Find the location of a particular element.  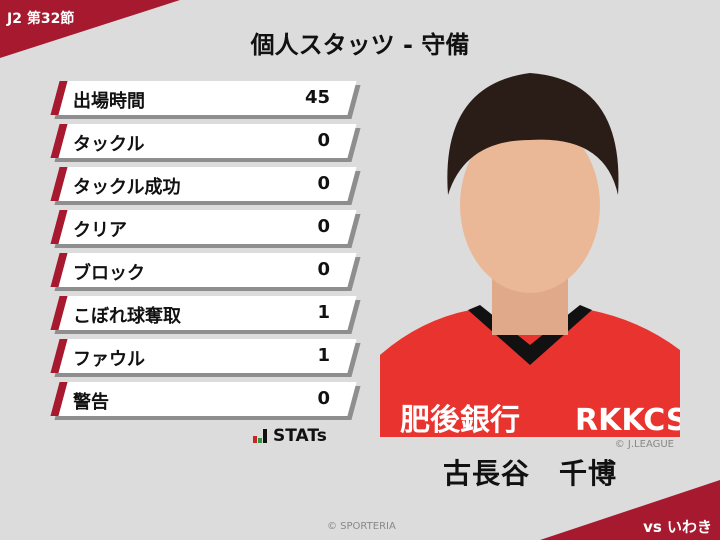

stat-label: タックル成功 is located at coordinates (127, 187).